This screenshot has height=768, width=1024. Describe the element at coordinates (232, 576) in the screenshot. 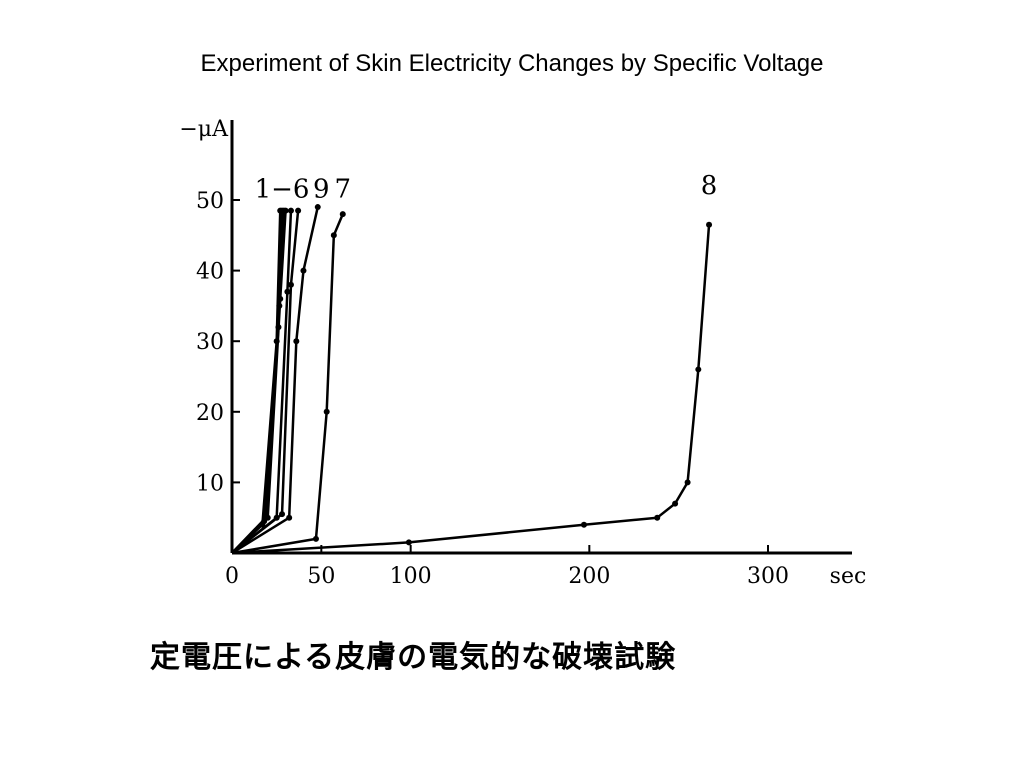

I see `x-tick-label: 0` at that location.